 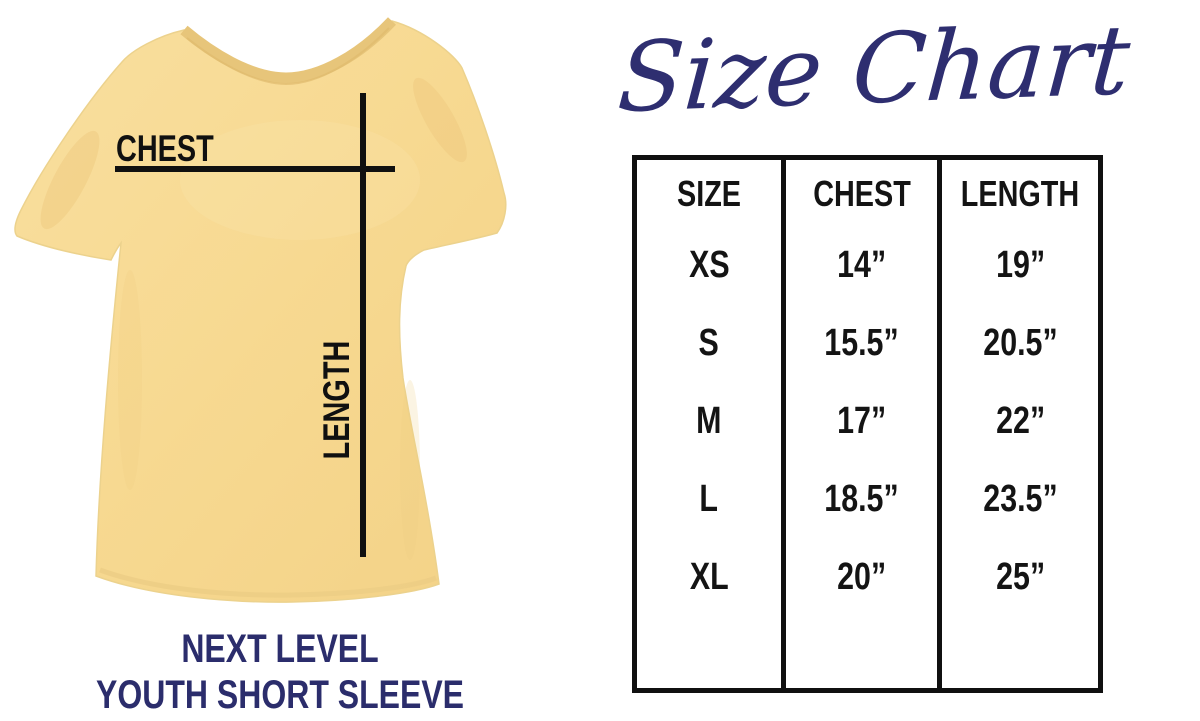 I want to click on size-table-column-length: LENGTH 19” 20.5” 22” 23.5” 25”, so click(x=1020, y=424).